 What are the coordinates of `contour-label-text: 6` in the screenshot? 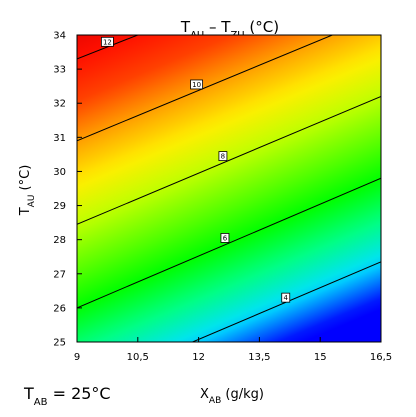 It's located at (225, 238).